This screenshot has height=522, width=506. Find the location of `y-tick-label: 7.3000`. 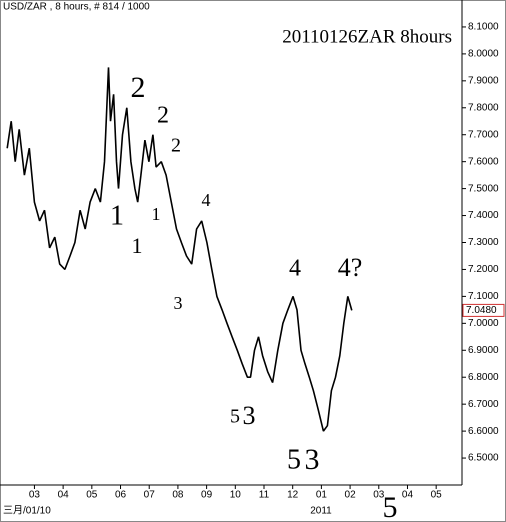

y-tick-label: 7.3000 is located at coordinates (483, 242).